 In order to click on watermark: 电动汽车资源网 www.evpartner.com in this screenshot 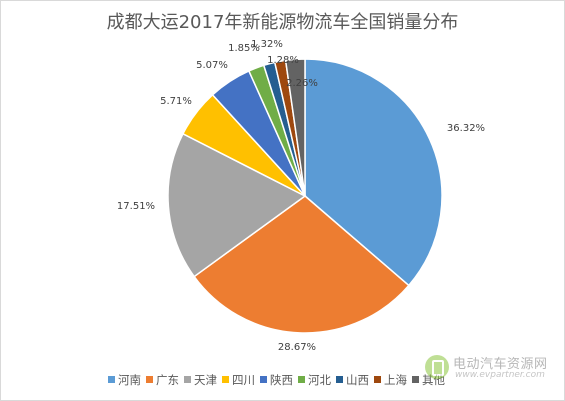, I will do `click(491, 370)`.